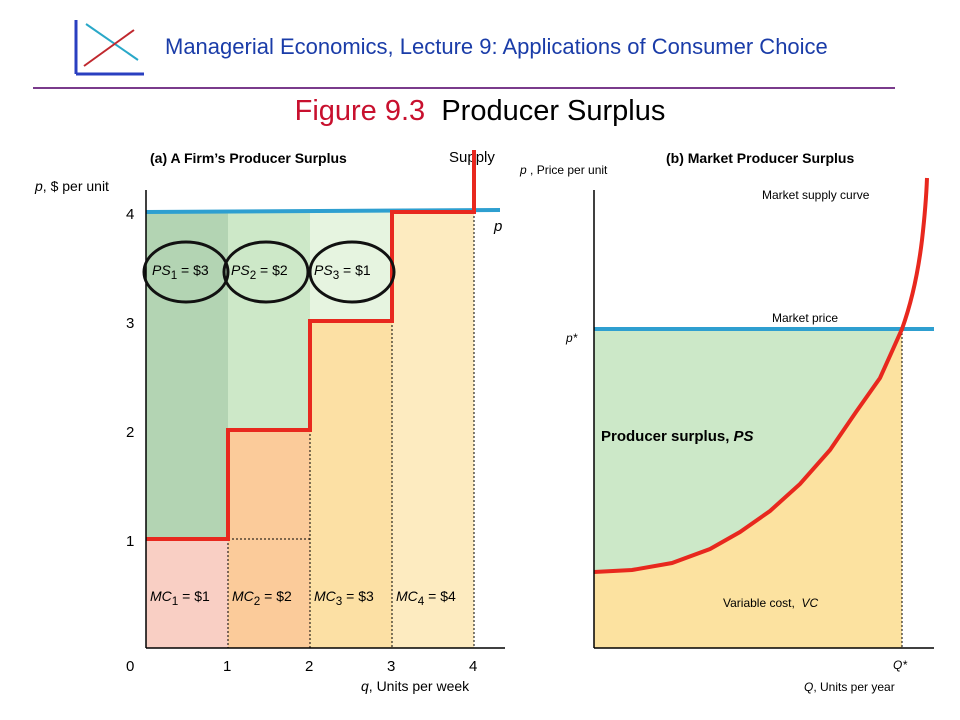 The height and width of the screenshot is (720, 960). I want to click on slide-title: Figure 9.3 Producer Surplus, so click(480, 111).